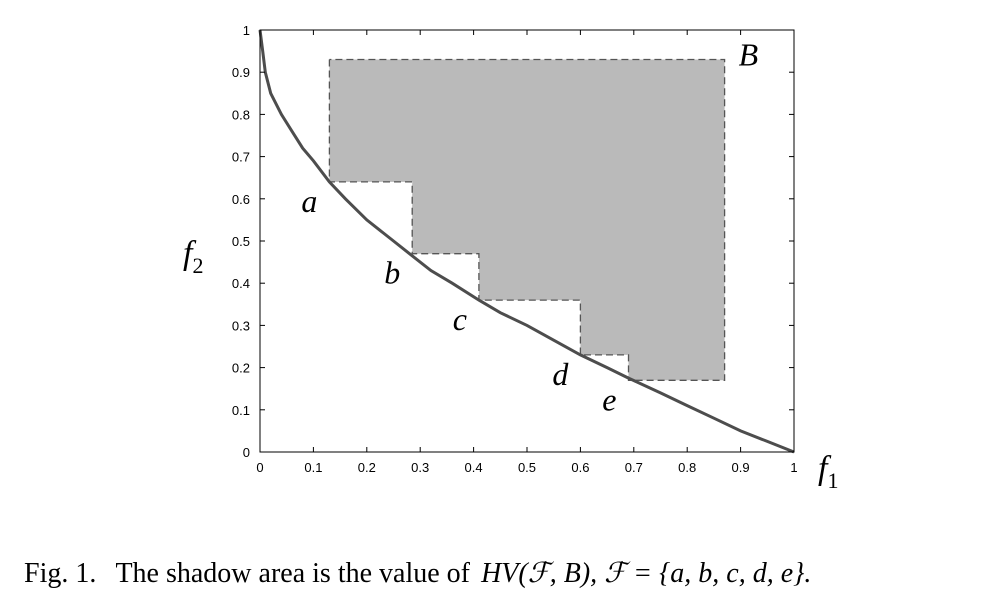 The width and height of the screenshot is (1008, 592). Describe the element at coordinates (367, 467) in the screenshot. I see `x-tick-label: 0.2` at that location.